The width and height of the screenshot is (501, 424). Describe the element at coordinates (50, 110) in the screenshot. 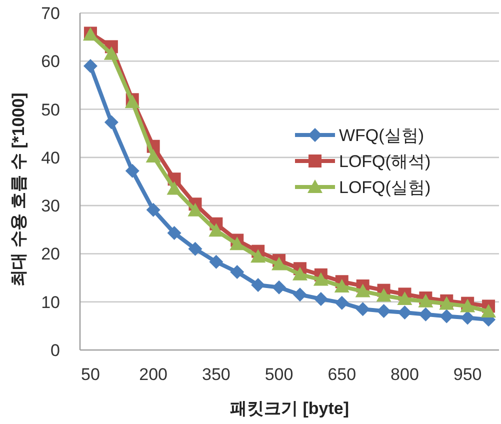

I see `y-tick-label: 50` at that location.